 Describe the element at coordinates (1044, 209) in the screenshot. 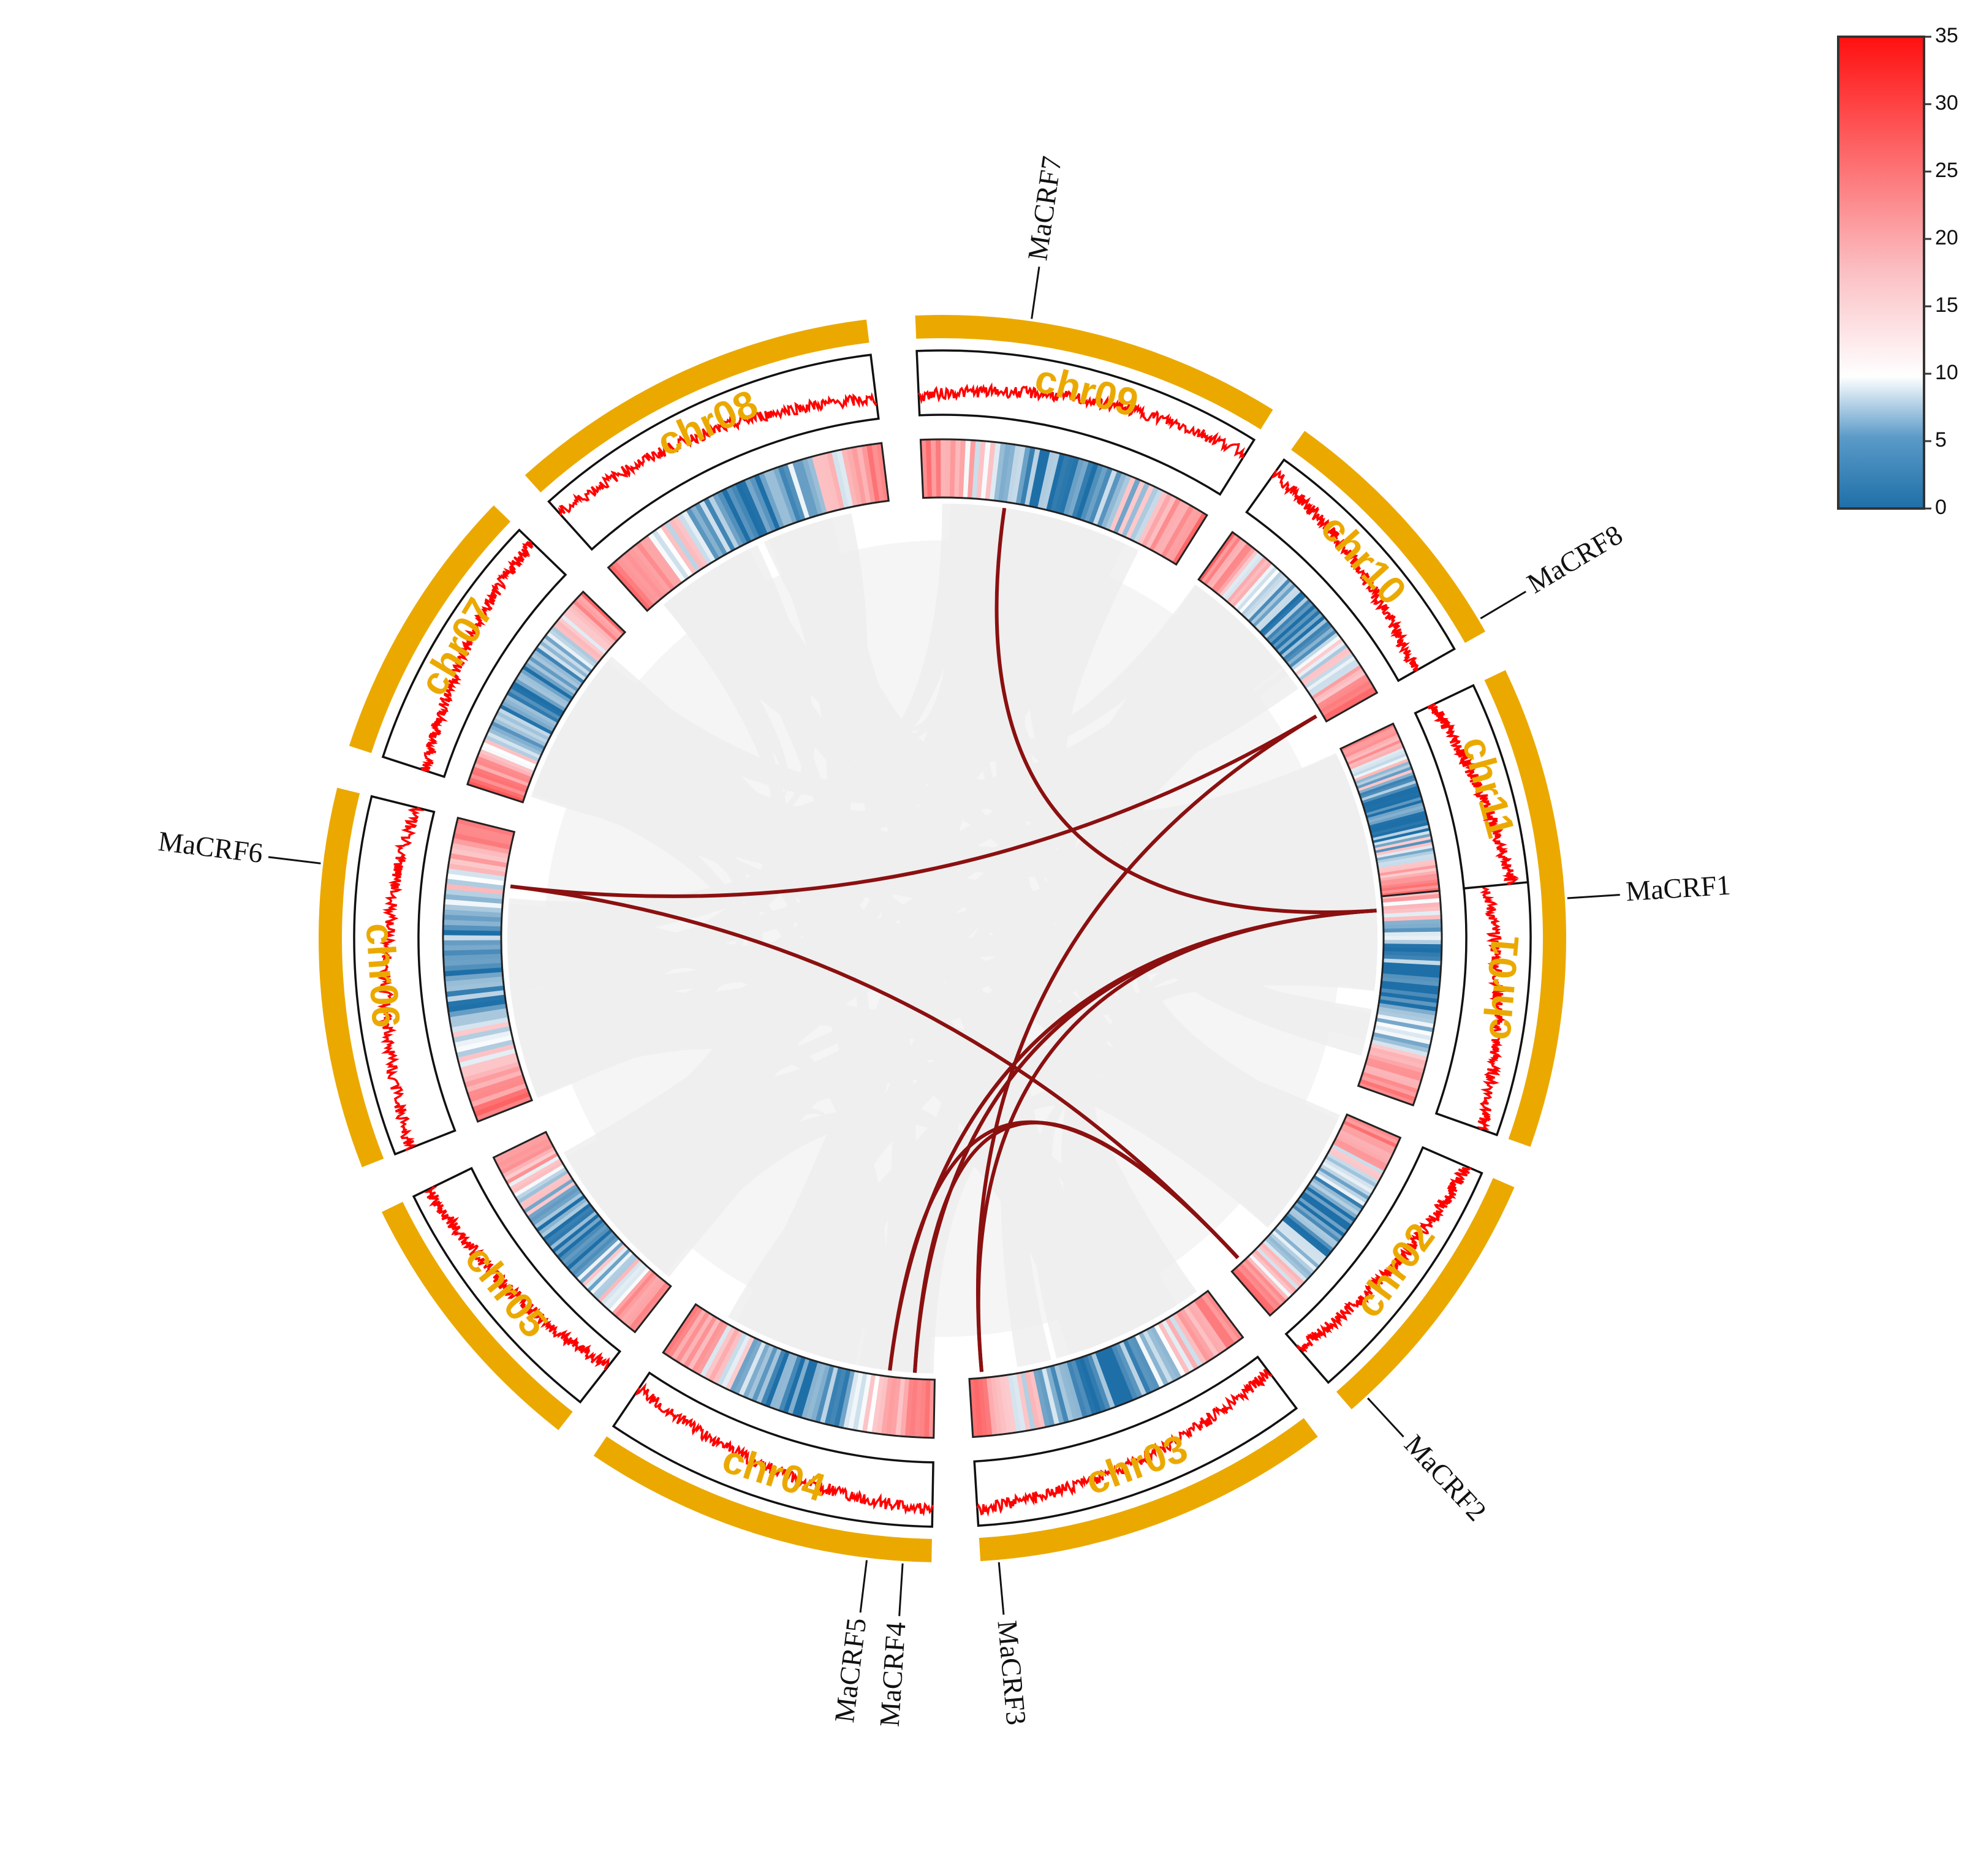

I see `gene-label: MaCRF7` at that location.